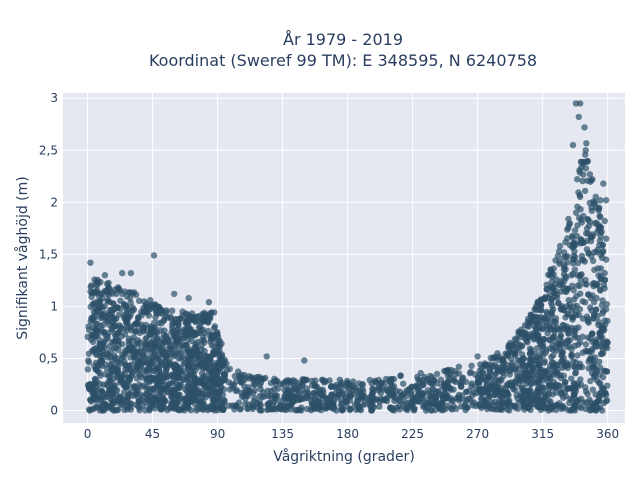 This screenshot has height=480, width=640. I want to click on x-tick-label: 90, so click(217, 434).